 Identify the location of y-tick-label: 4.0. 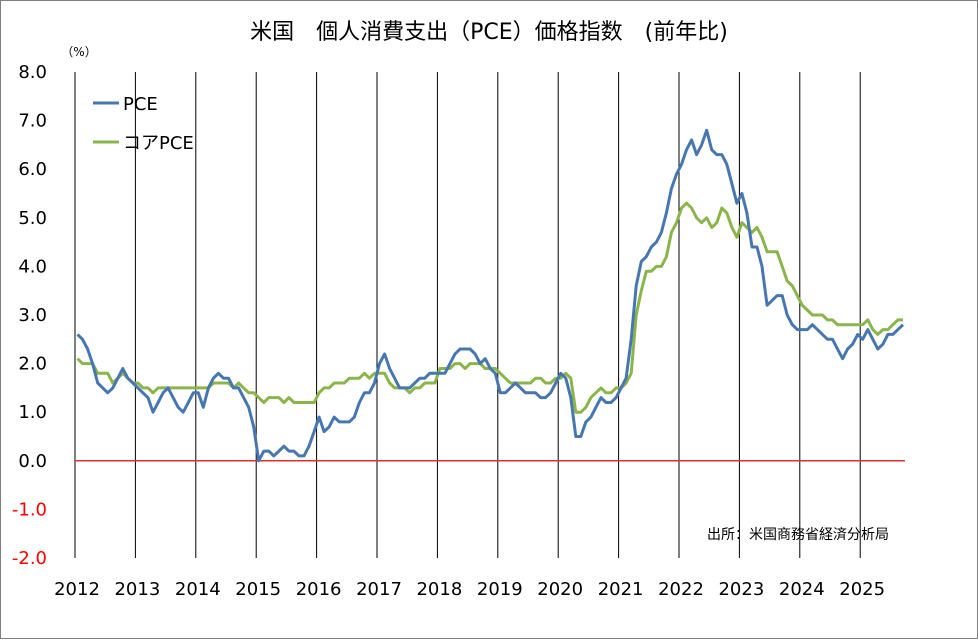
(32, 266).